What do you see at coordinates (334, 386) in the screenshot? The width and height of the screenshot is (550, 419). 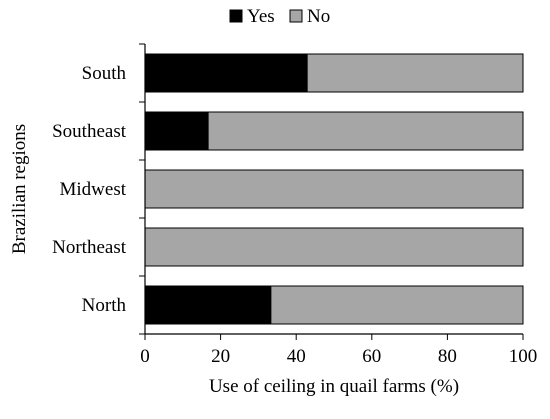 I see `x-axis-label: Use of ceiling in quail farms (%)` at bounding box center [334, 386].